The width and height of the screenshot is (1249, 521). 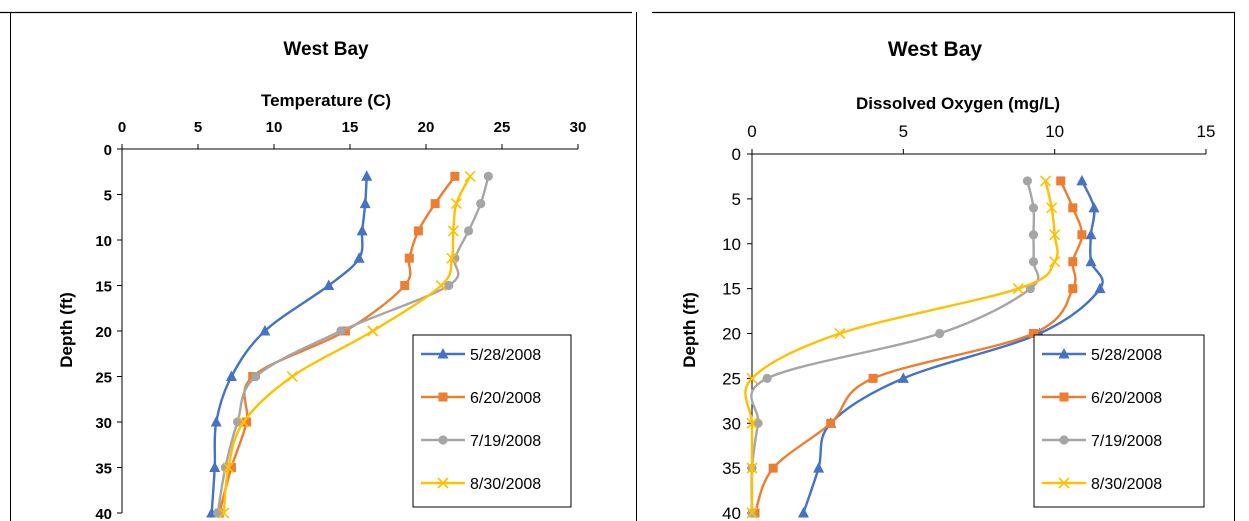 What do you see at coordinates (981, 131) in the screenshot?
I see `x-tick-labels: 0 5 10 15` at bounding box center [981, 131].